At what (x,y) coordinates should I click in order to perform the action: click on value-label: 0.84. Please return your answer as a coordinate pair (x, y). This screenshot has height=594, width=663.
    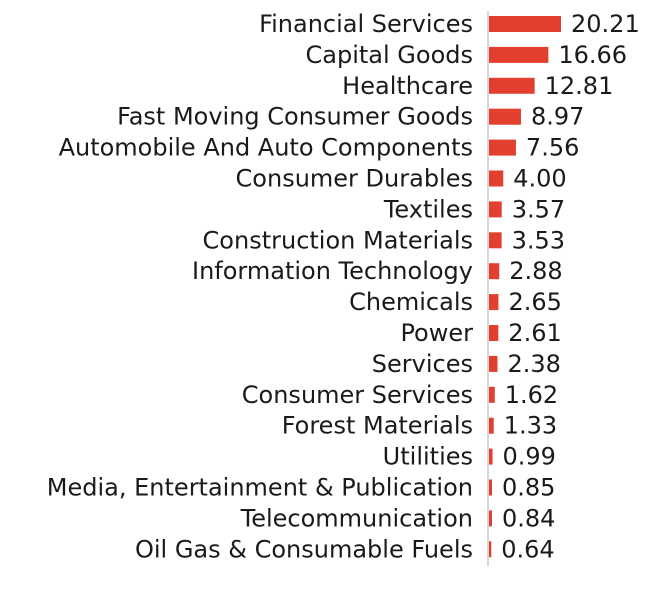
    Looking at the image, I should click on (528, 518).